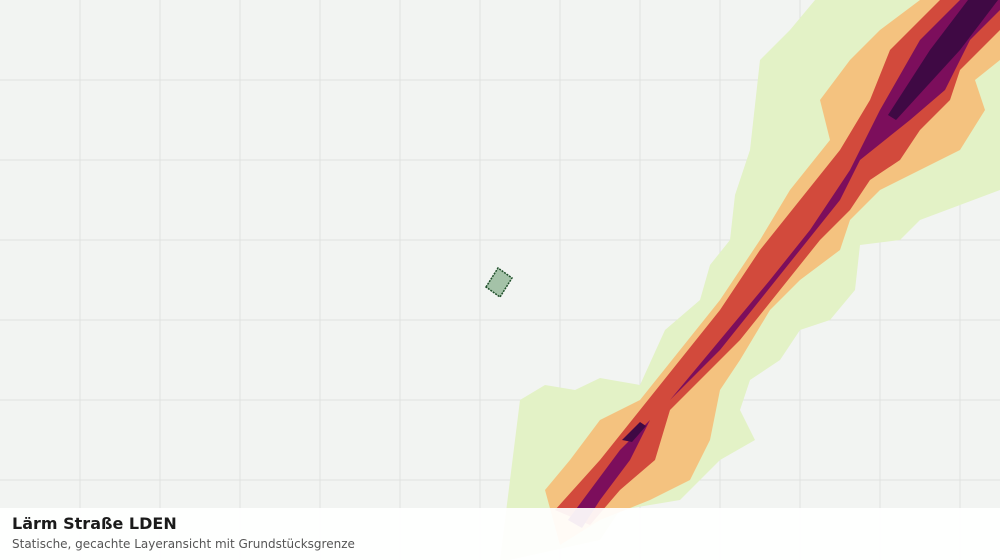  Describe the element at coordinates (499, 282) in the screenshot. I see `parcel-boundary` at that location.